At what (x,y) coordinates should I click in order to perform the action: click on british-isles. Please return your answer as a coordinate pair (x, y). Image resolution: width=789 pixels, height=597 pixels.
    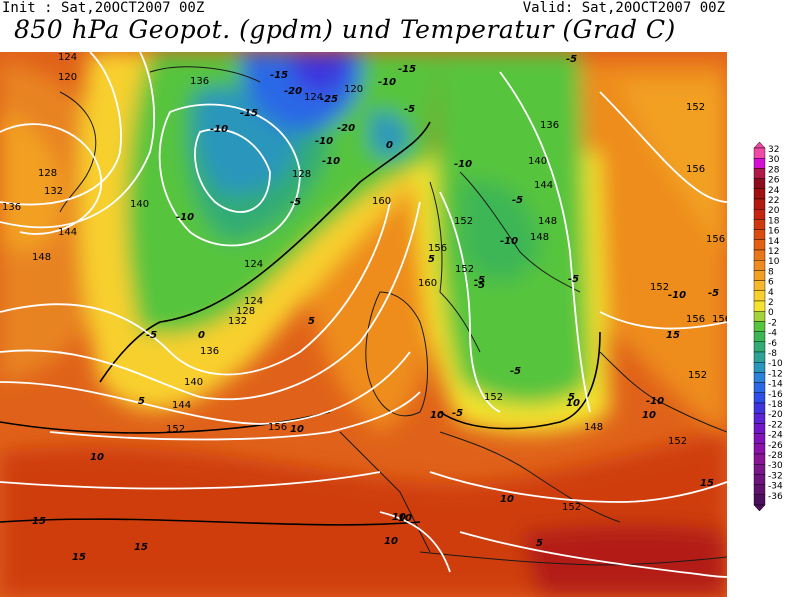
    Looking at the image, I should click on (396, 354).